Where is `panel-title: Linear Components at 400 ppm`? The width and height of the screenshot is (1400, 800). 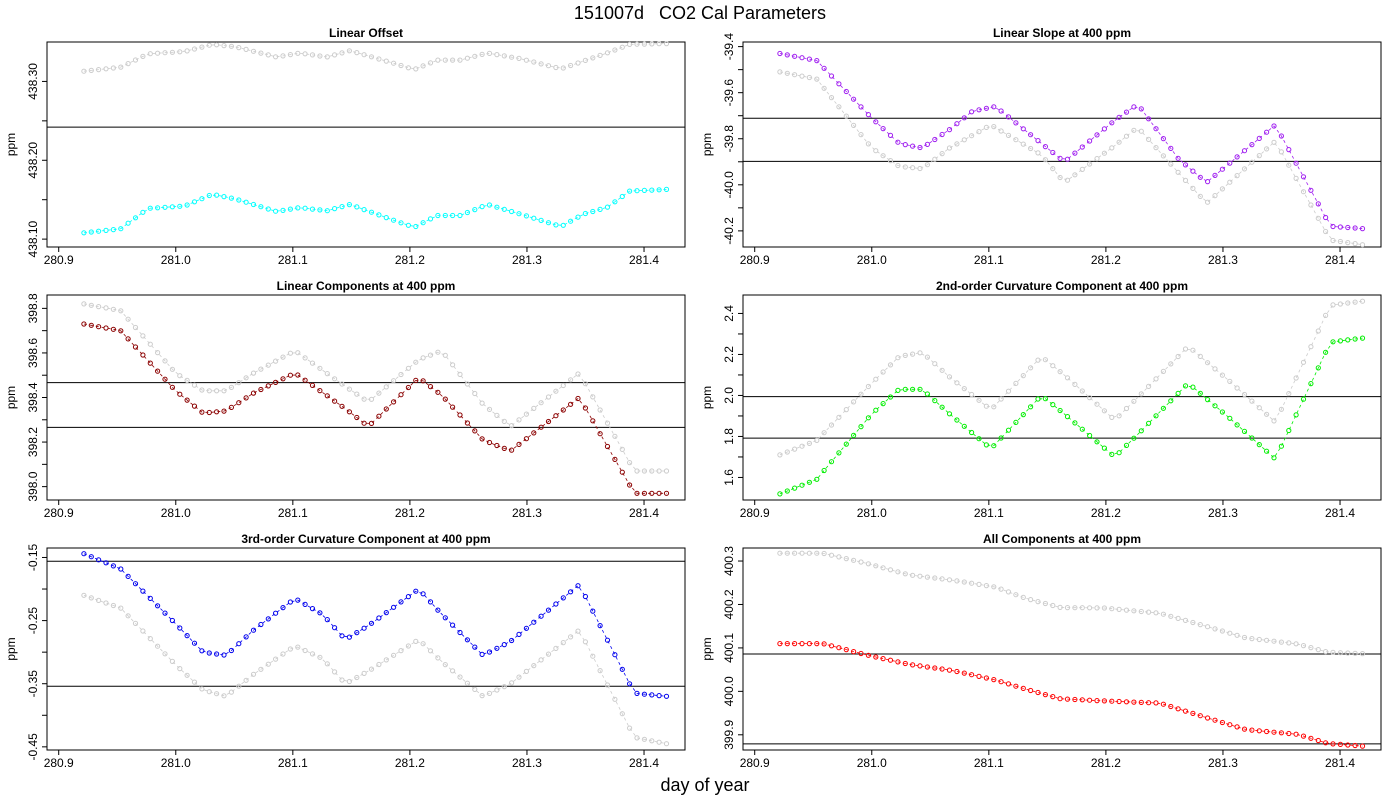 panel-title: Linear Components at 400 ppm is located at coordinates (366, 286).